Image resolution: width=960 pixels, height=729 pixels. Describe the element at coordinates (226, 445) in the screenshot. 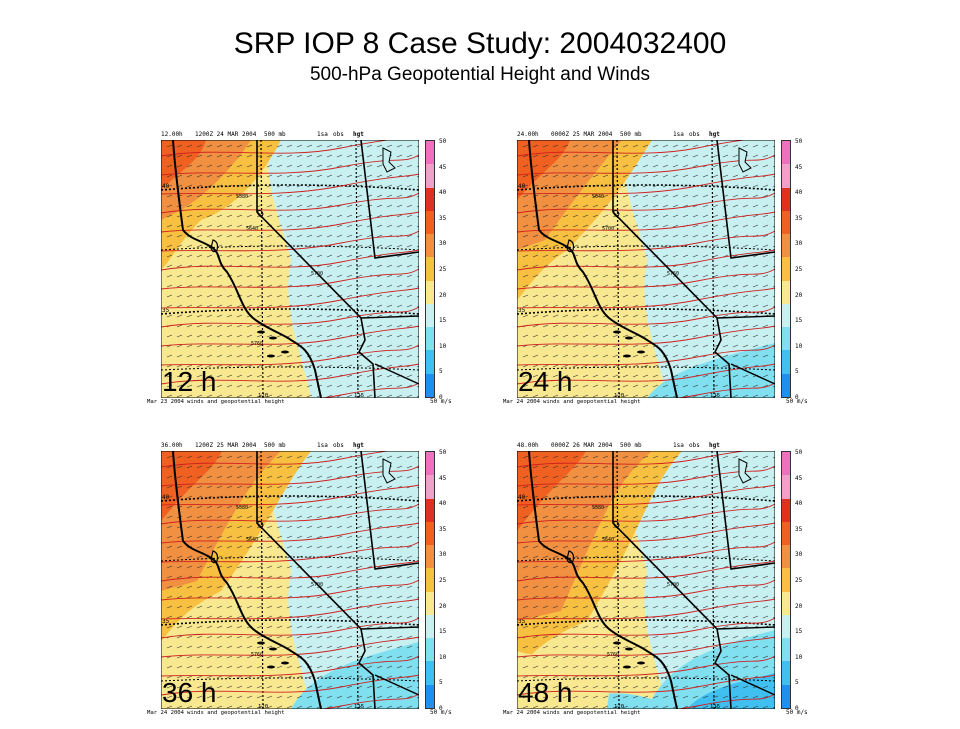

I see `panel-valid-time: 1200Z 25 MAR 2004` at that location.